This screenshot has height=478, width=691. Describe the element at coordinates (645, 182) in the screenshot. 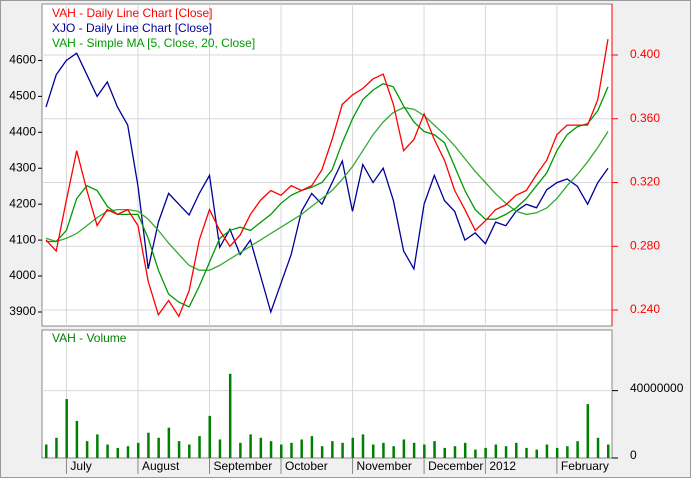

I see `y2-tick-label: 0.320` at that location.